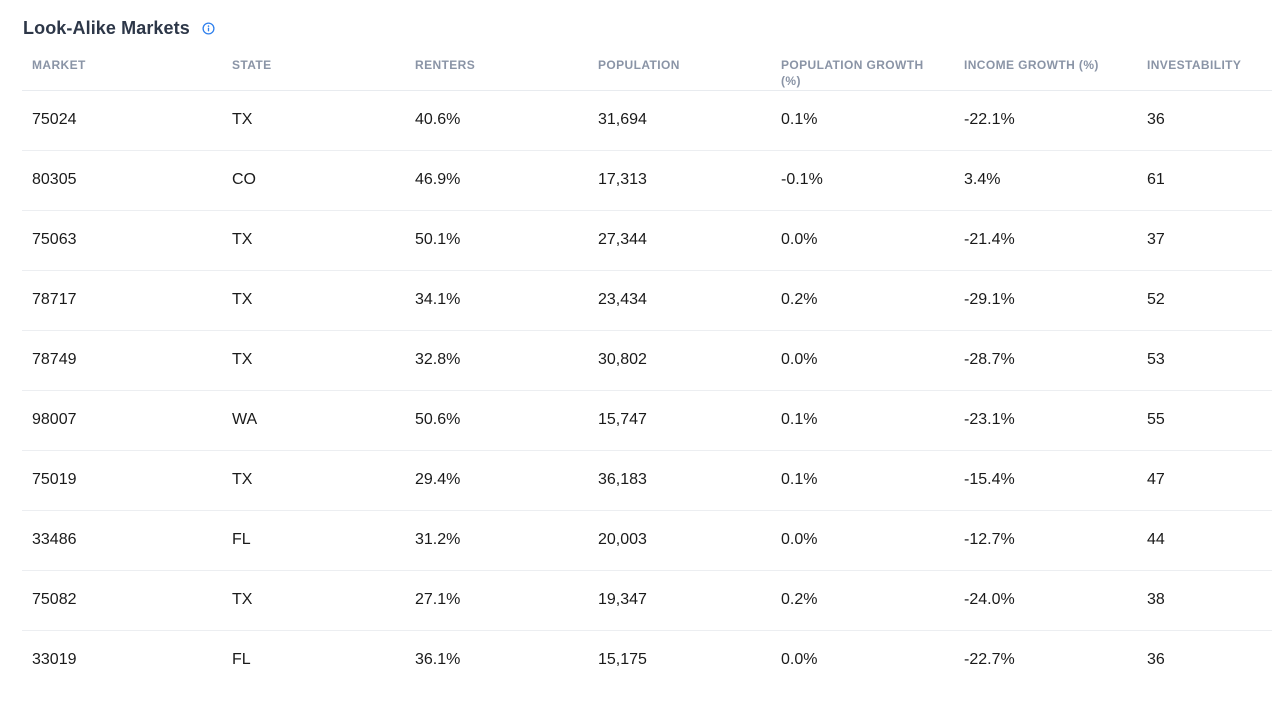 Image resolution: width=1272 pixels, height=703 pixels. I want to click on cell-income-growth: -24.0%, so click(1045, 600).